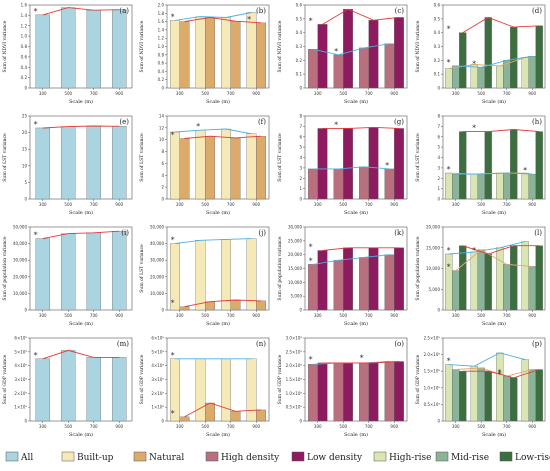 Image resolution: width=550 pixels, height=471 pixels. Describe the element at coordinates (432, 371) in the screenshot. I see `y-tick-label: 1.5×10⁹` at that location.